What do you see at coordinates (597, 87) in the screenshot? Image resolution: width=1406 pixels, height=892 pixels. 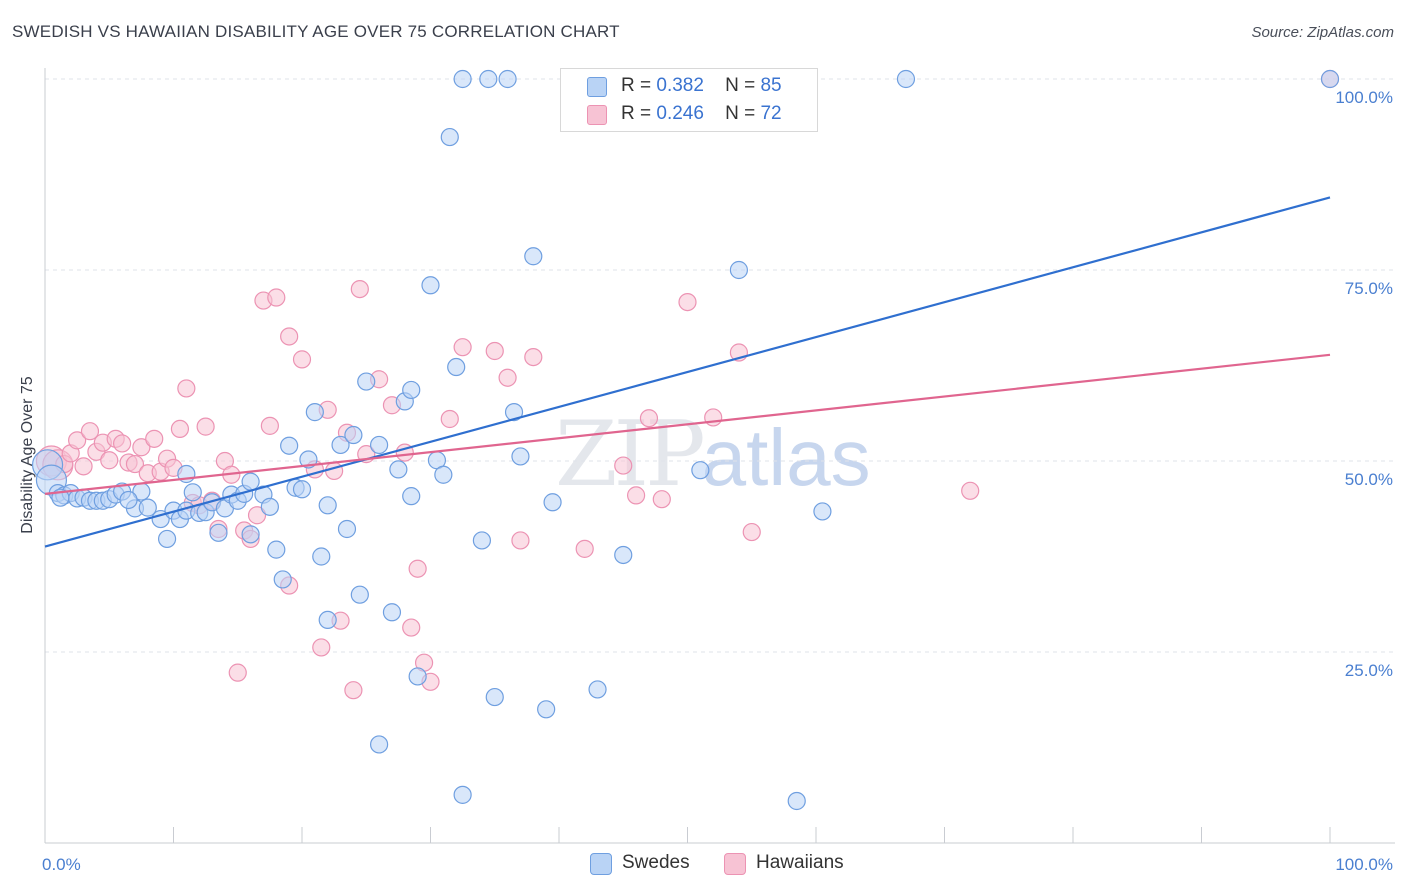 I see `swedes-swatch` at bounding box center [597, 87].